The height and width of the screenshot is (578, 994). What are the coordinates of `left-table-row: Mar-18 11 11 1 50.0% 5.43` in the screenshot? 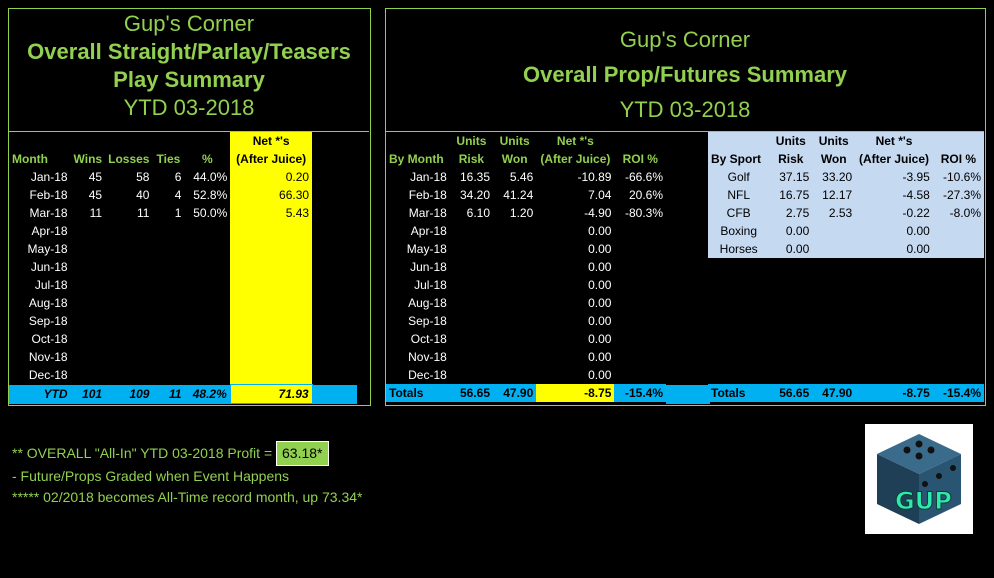 It's located at (183, 213).